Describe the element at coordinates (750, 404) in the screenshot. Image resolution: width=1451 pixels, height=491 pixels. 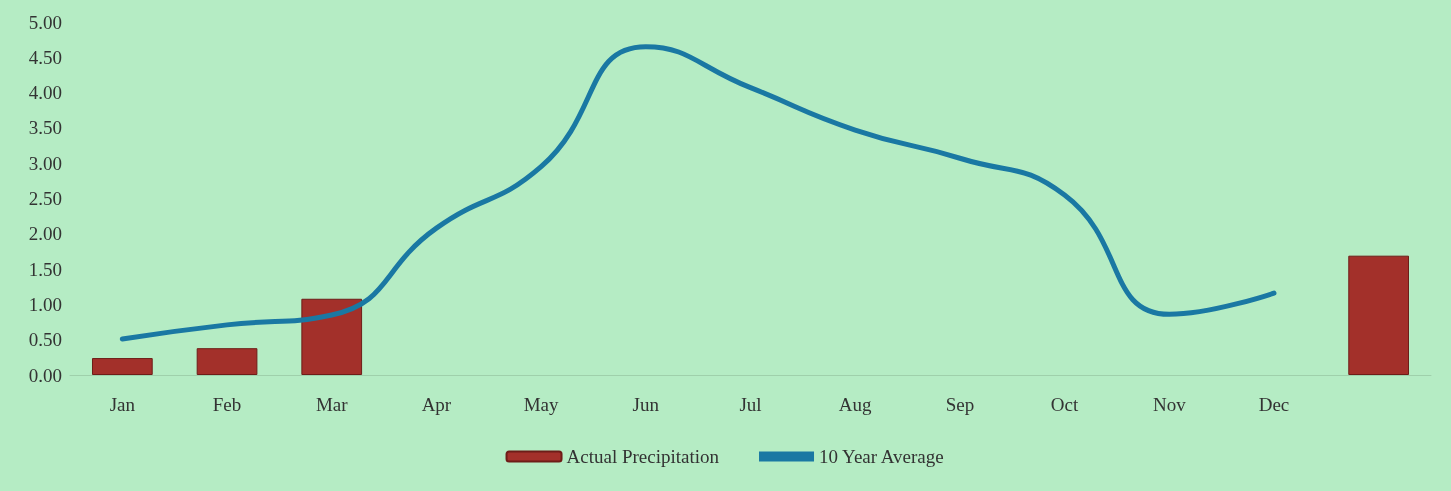
I see `x-tick-label: Jul` at that location.